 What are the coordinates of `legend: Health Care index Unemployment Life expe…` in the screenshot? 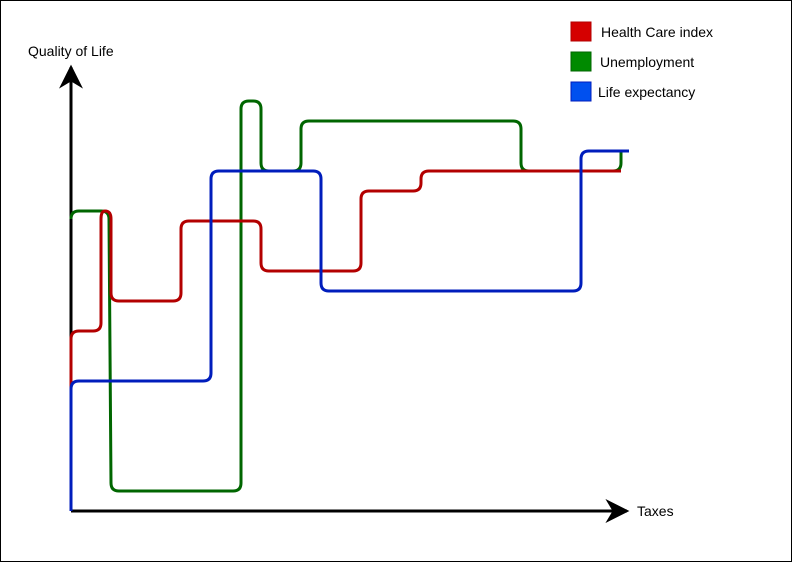 It's located at (641, 61).